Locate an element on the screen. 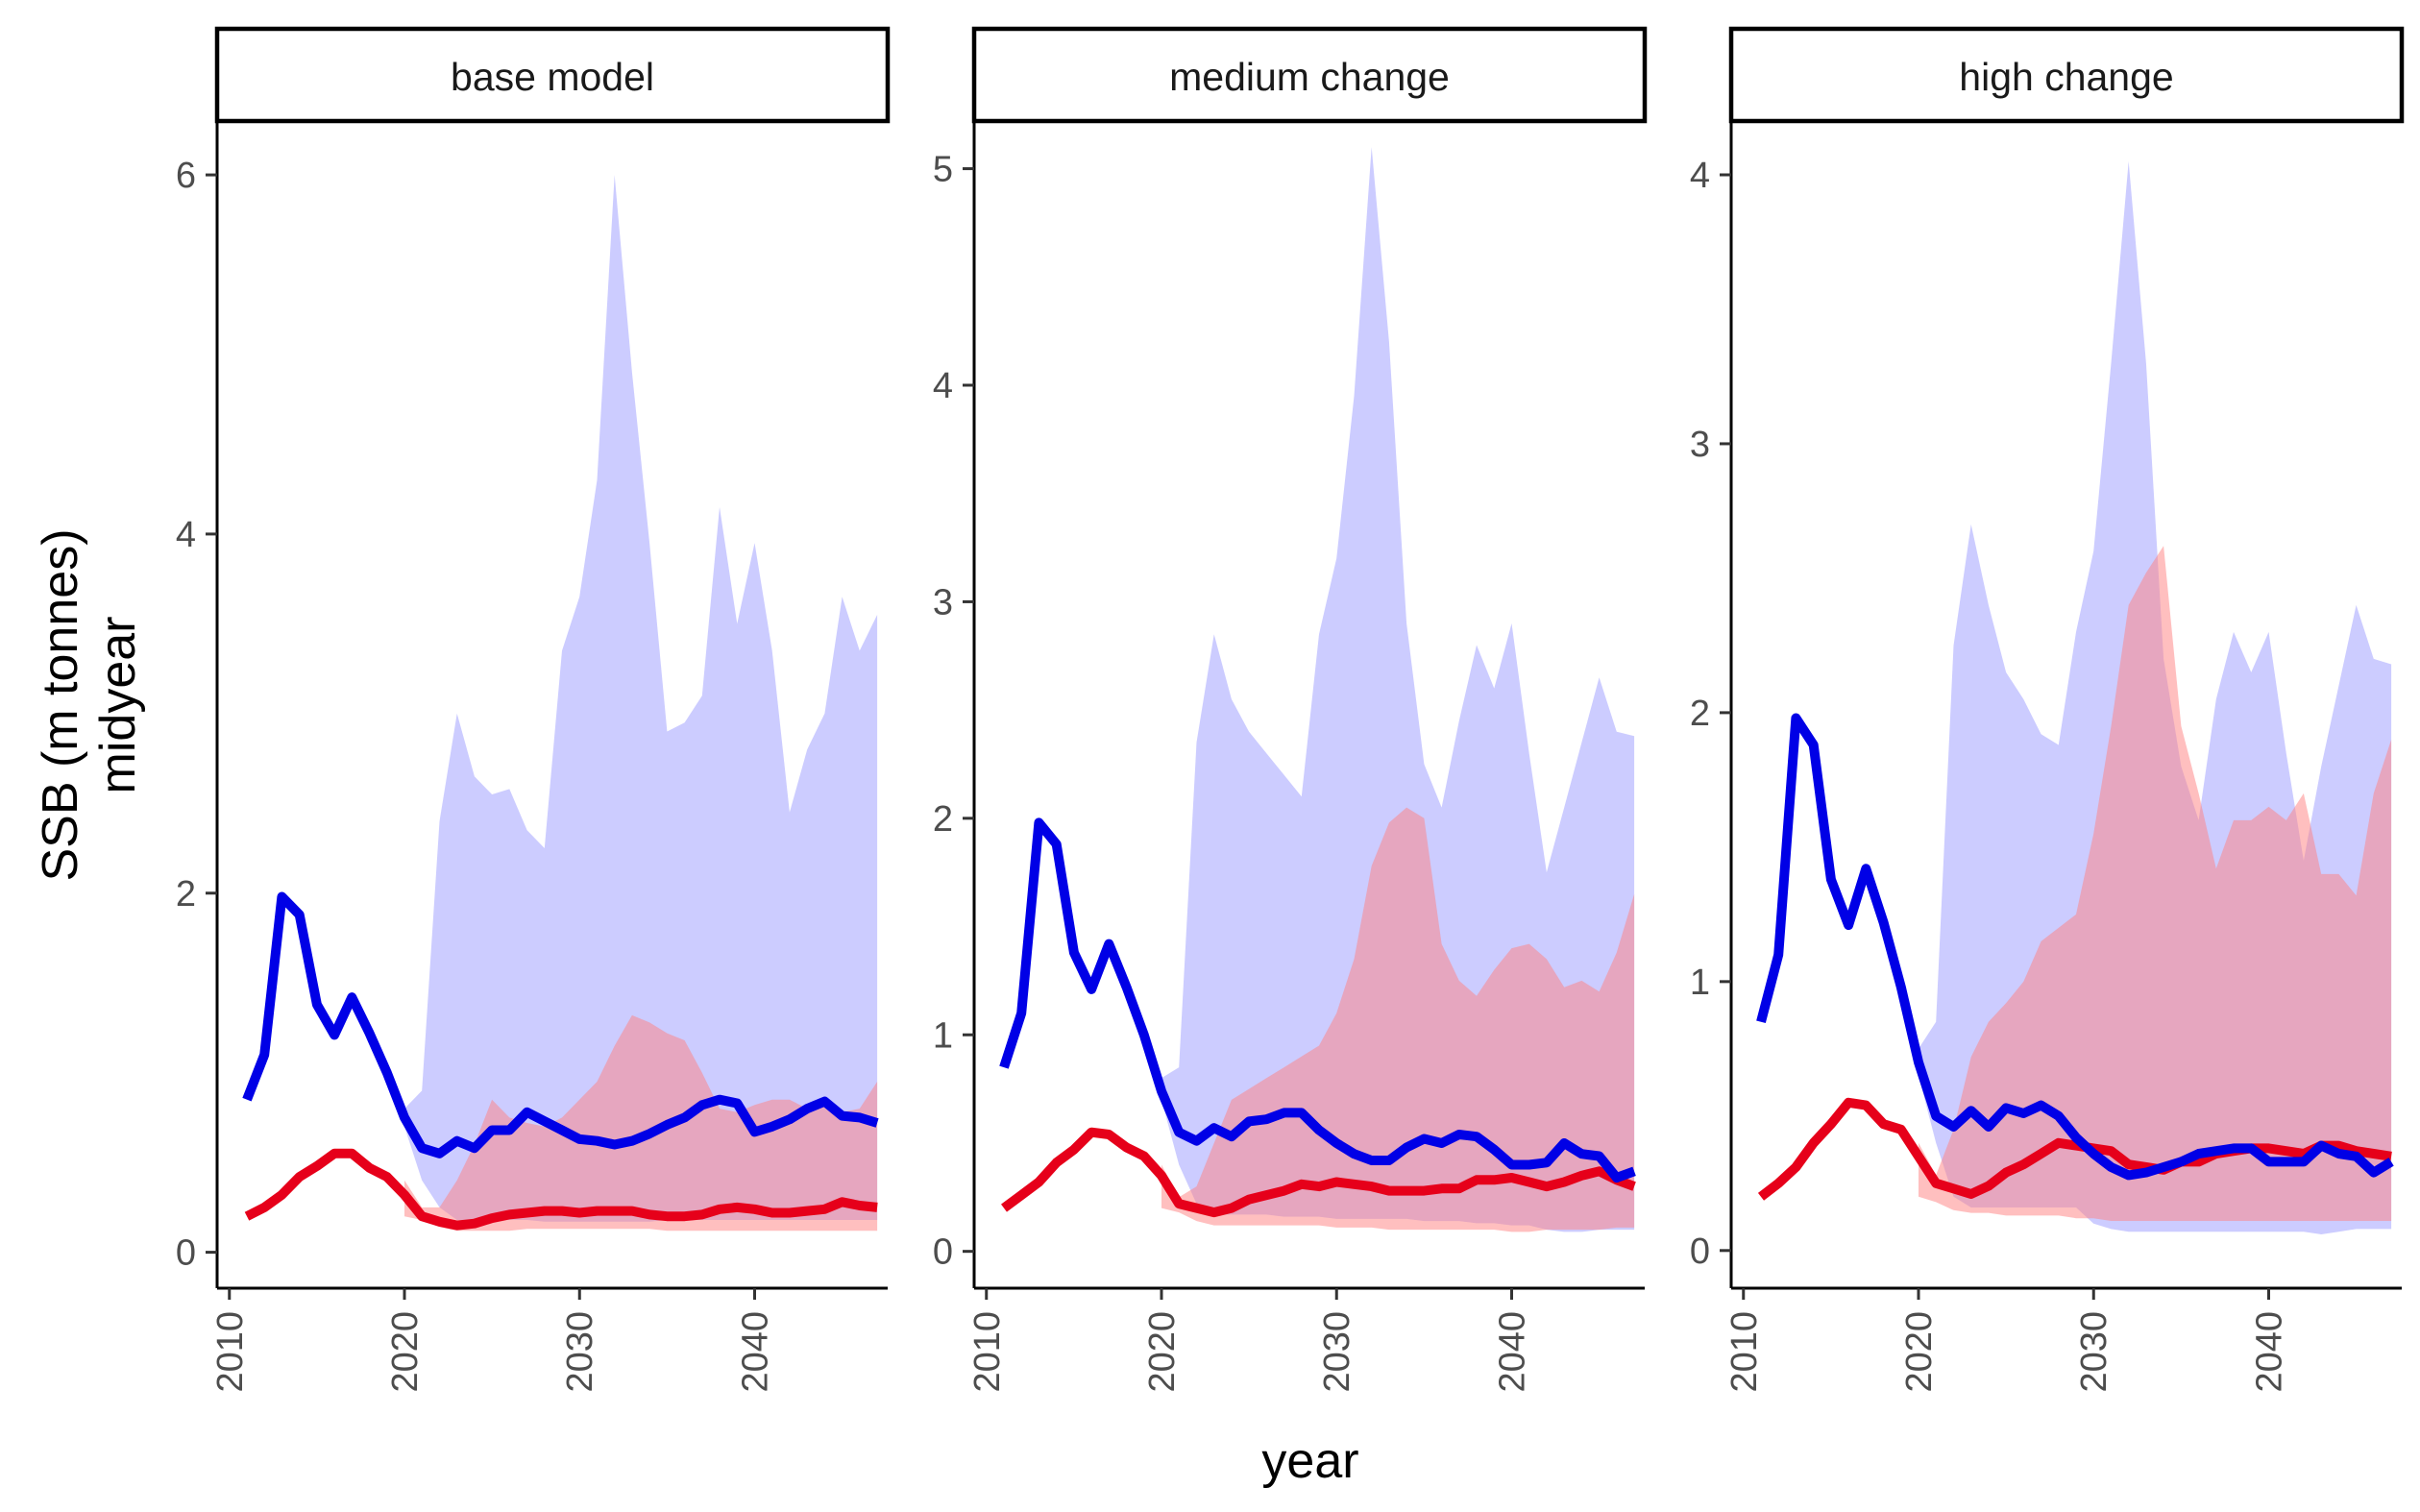 This screenshot has width=2420, height=1512. blue-confidence-band is located at coordinates (641, 698).